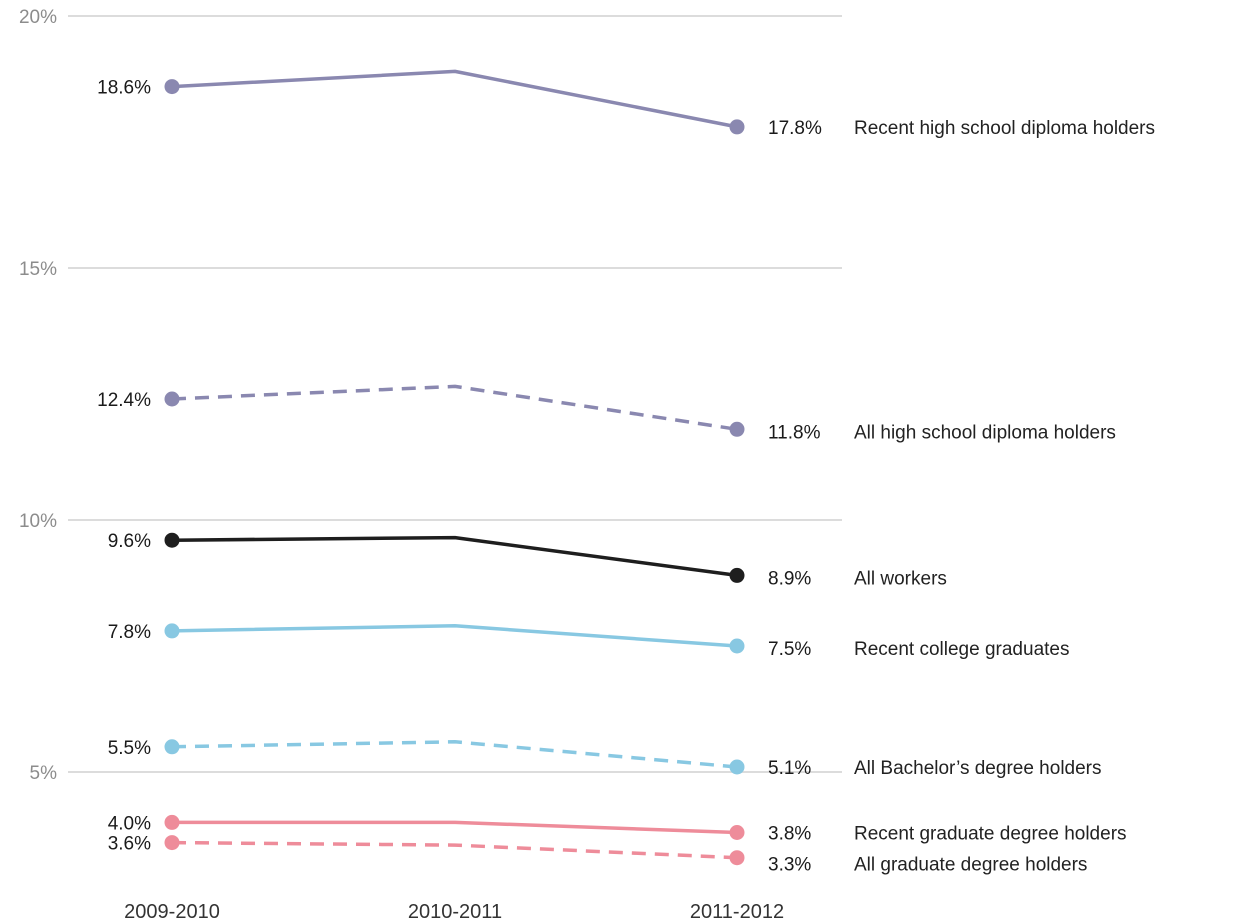 This screenshot has width=1235, height=922. I want to click on start-value-label: 4.0%, so click(129, 823).